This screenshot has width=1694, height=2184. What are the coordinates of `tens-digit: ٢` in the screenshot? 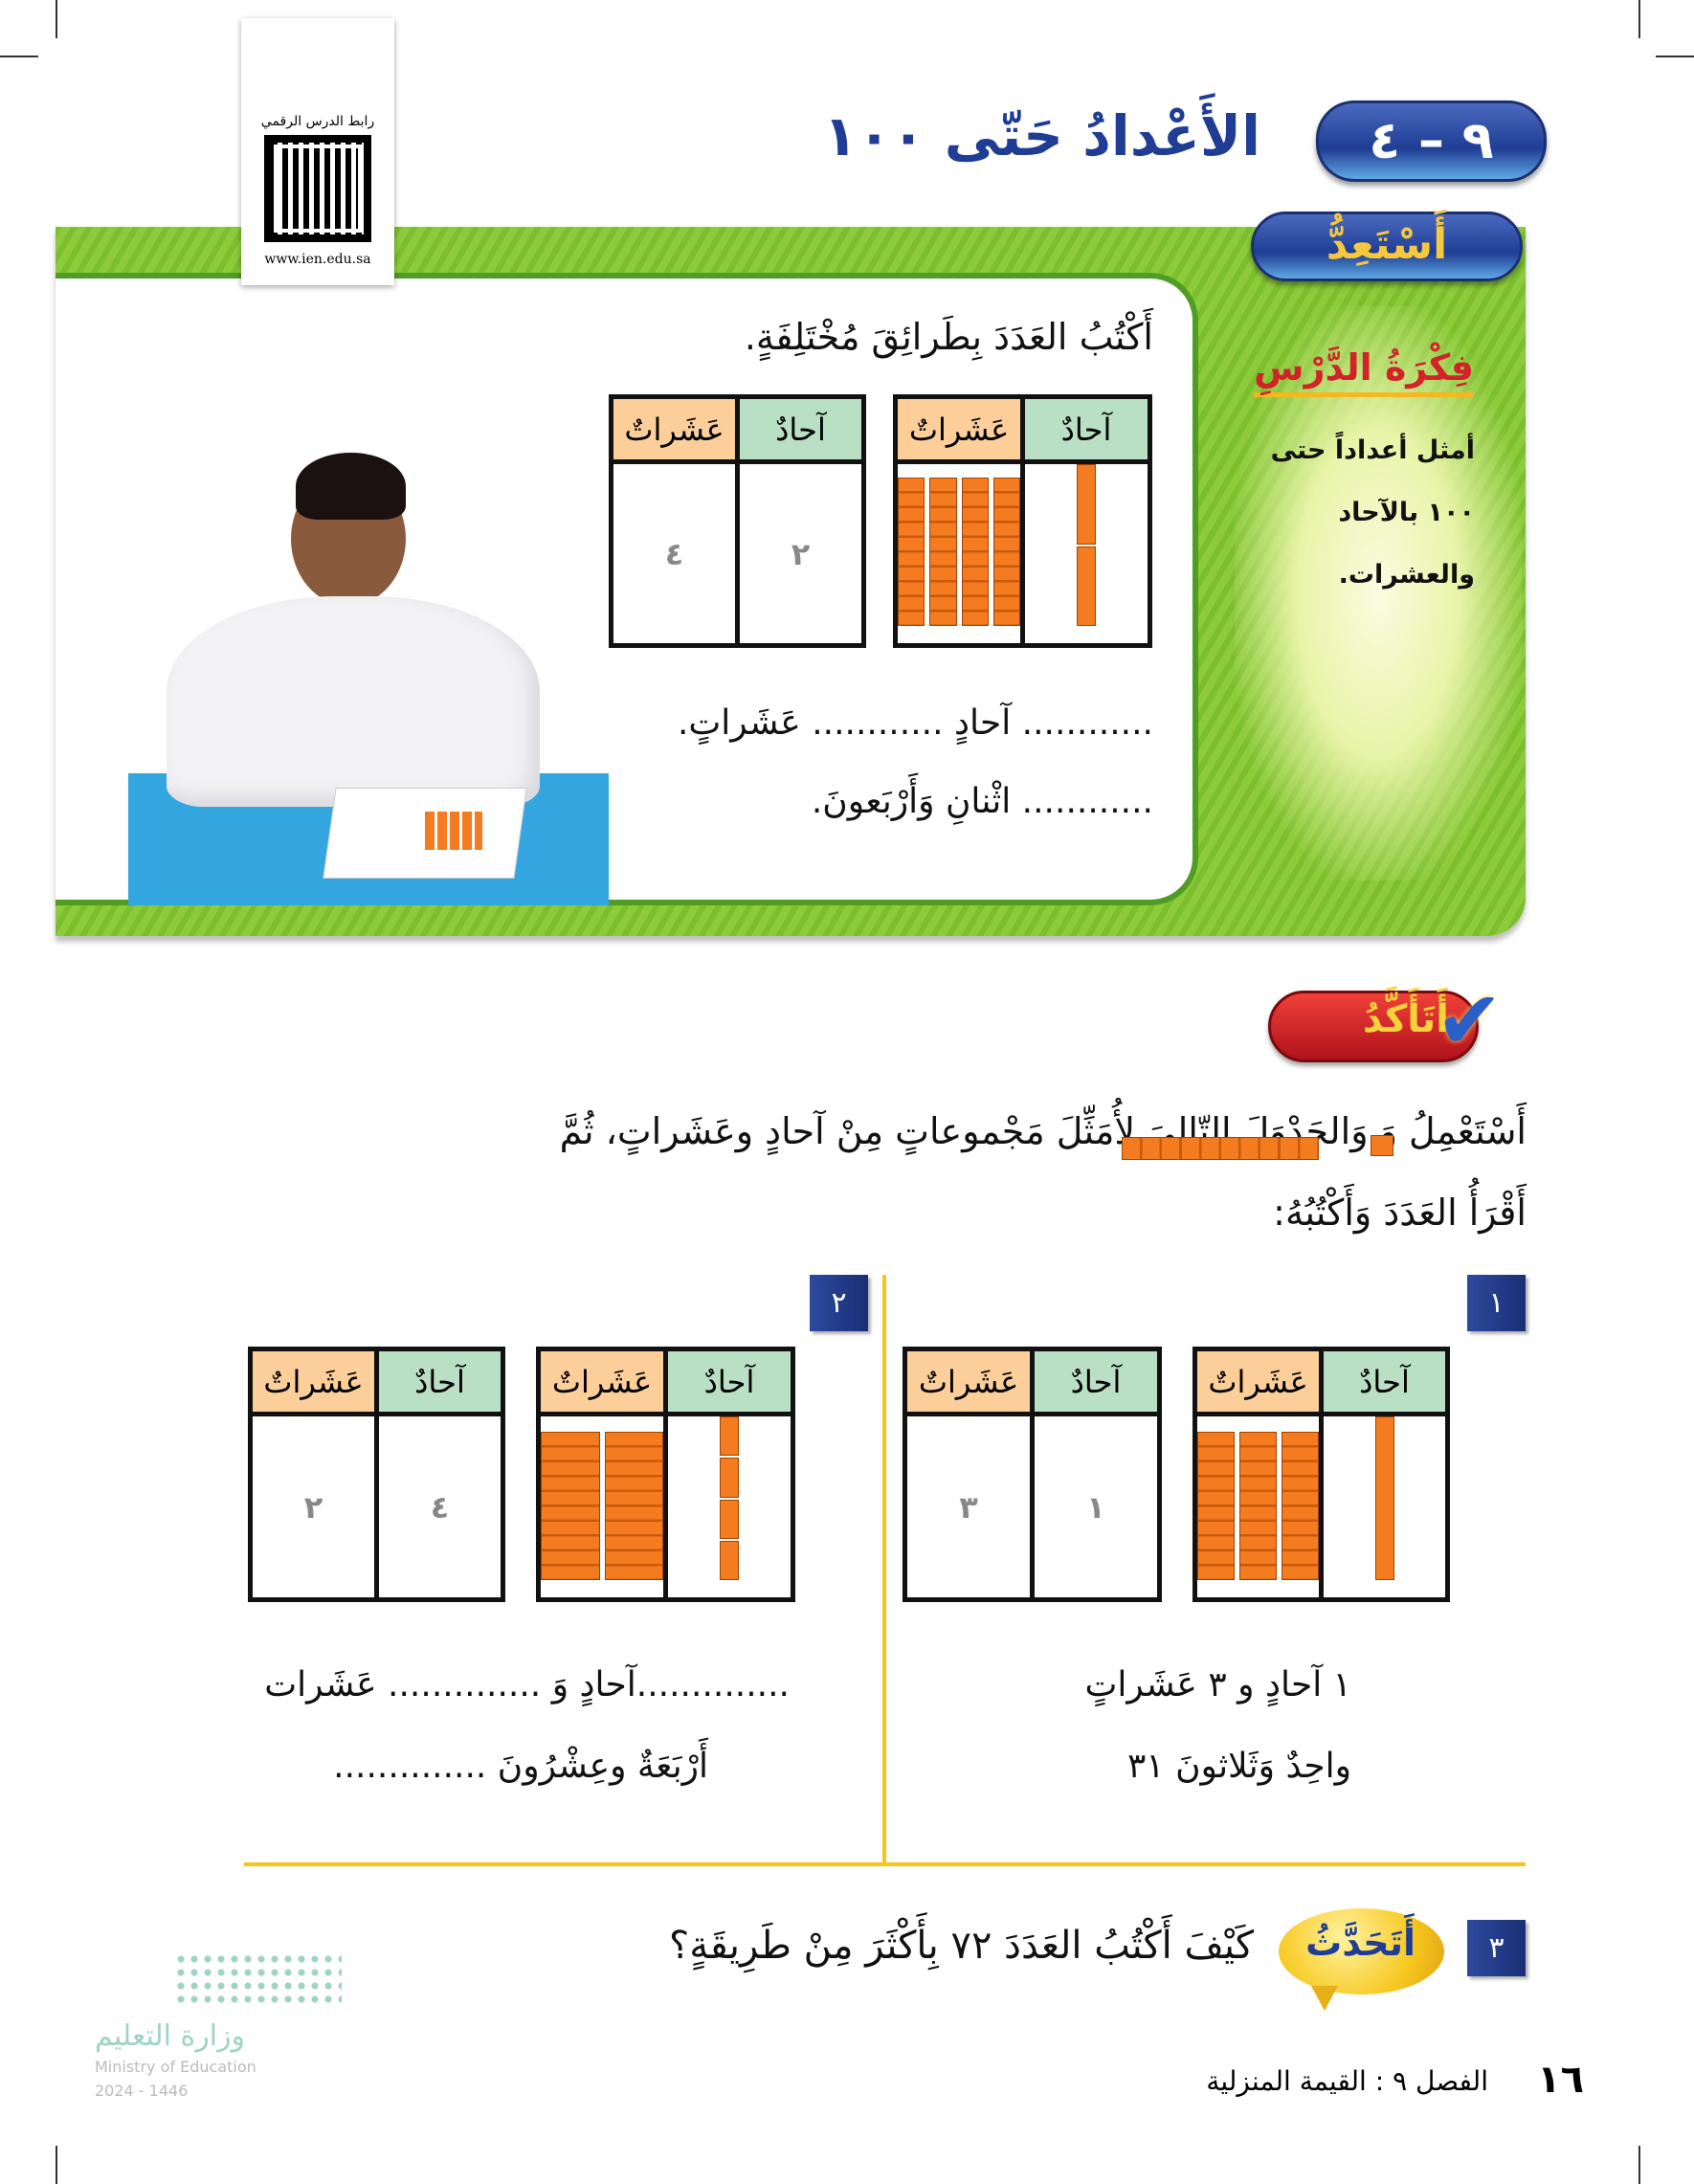 It's located at (316, 1507).